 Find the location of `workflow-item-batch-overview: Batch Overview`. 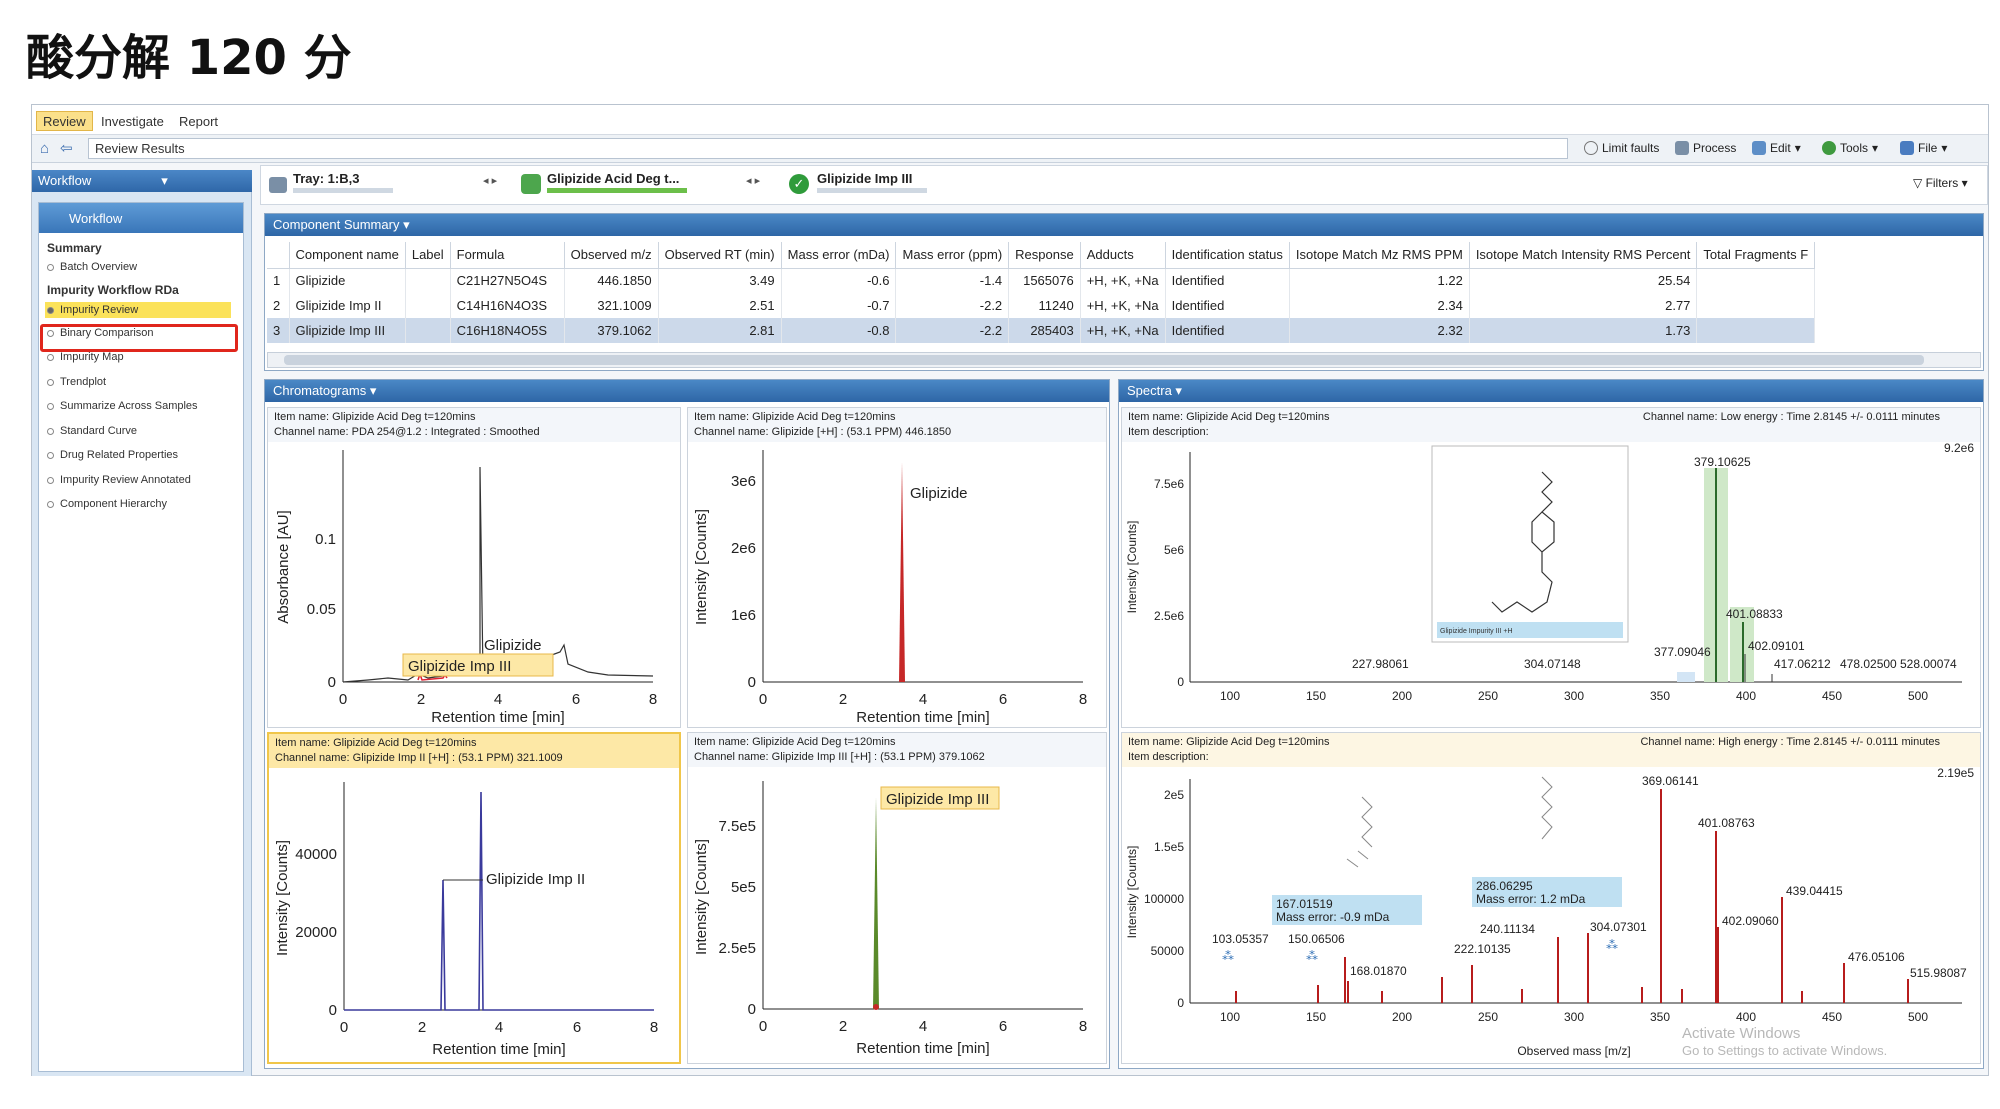

workflow-item-batch-overview: Batch Overview is located at coordinates (92, 267).